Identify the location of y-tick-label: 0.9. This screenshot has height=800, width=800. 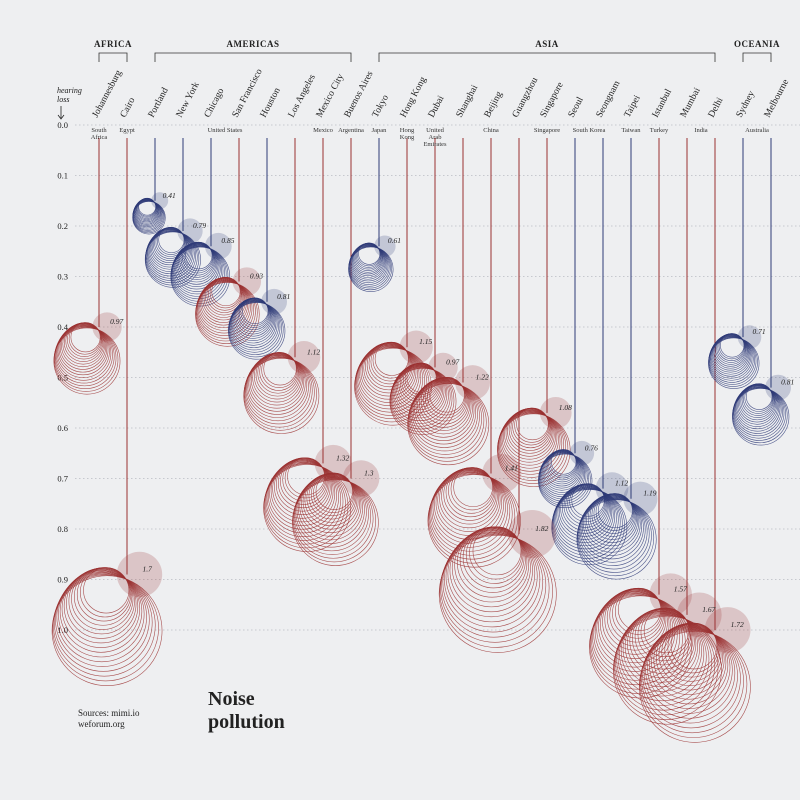
(62, 580).